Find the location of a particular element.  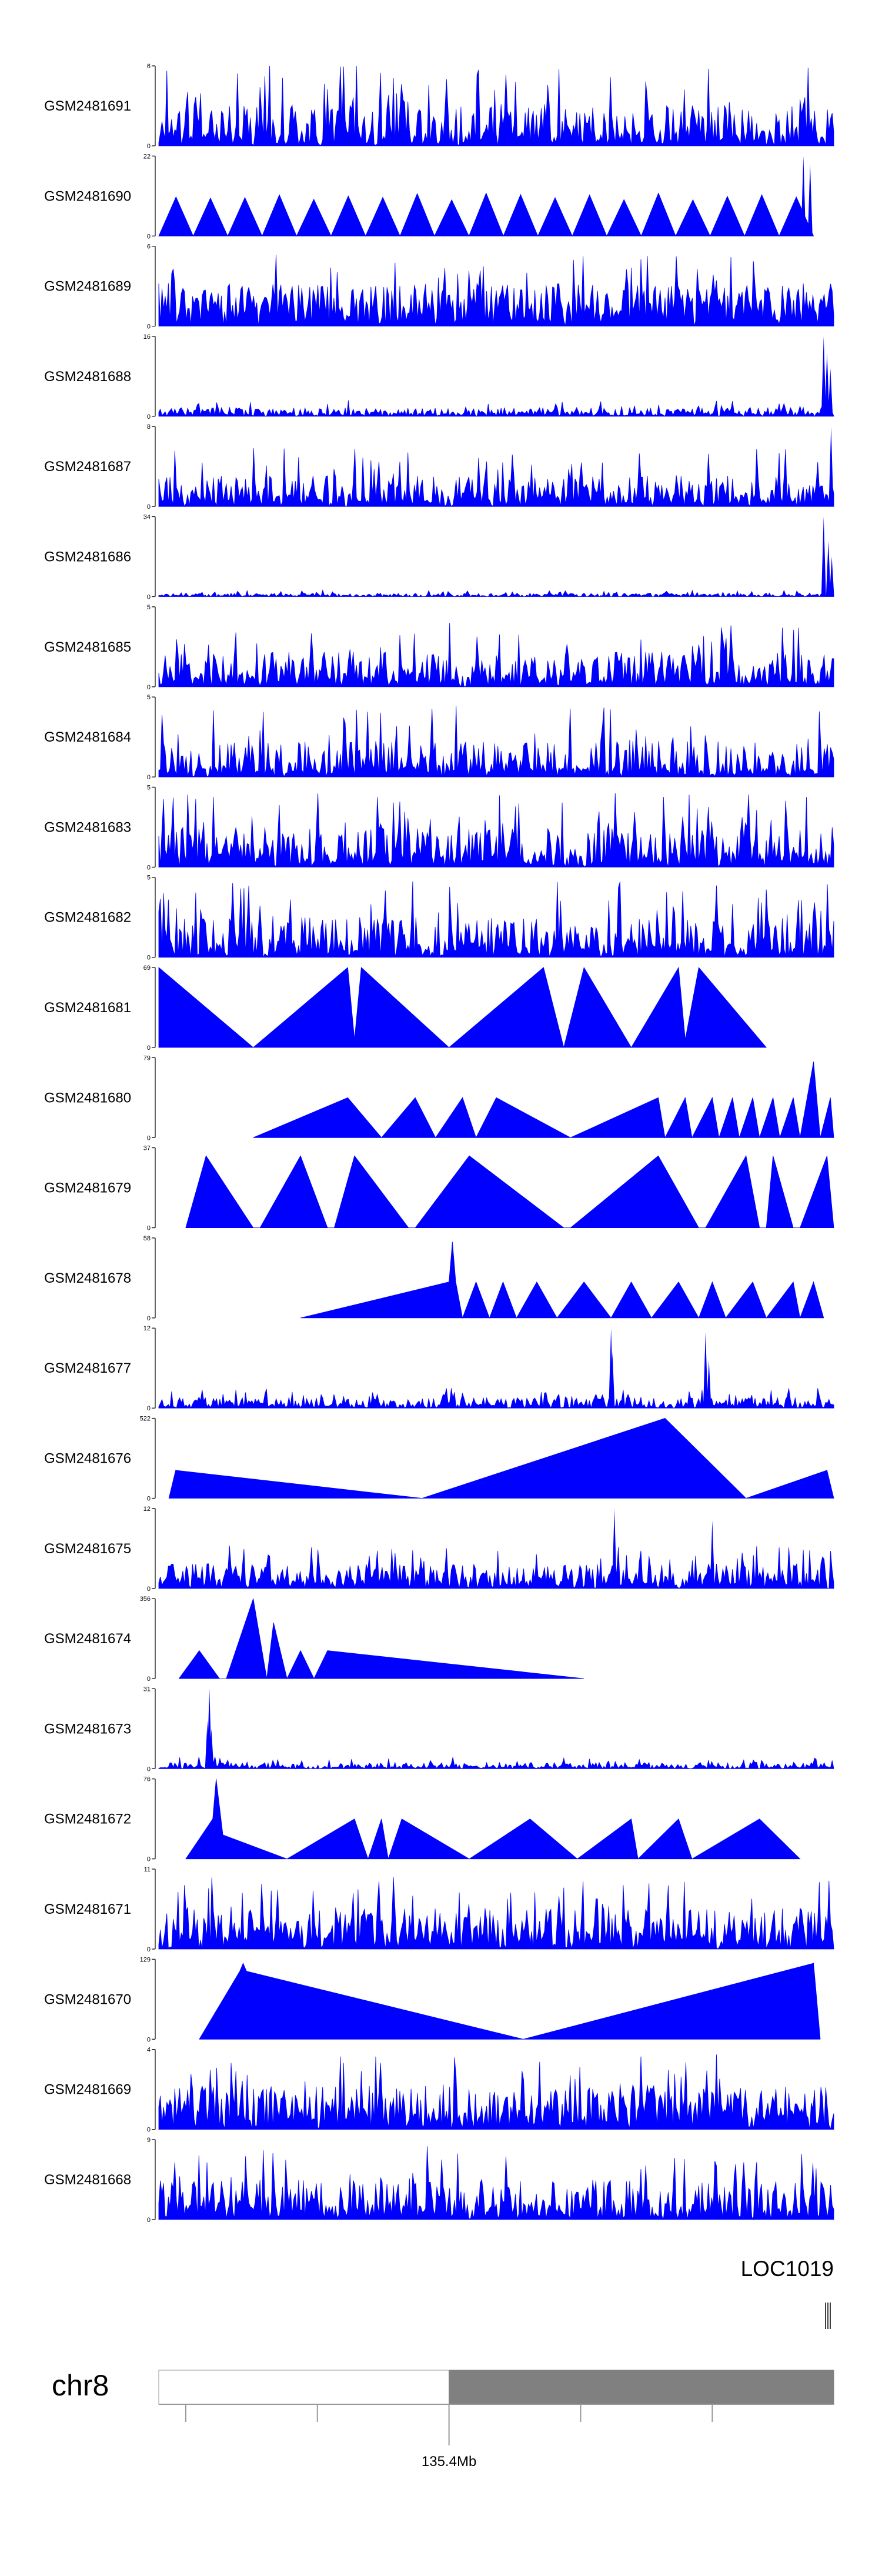

ideogram-band-light is located at coordinates (304, 2387).